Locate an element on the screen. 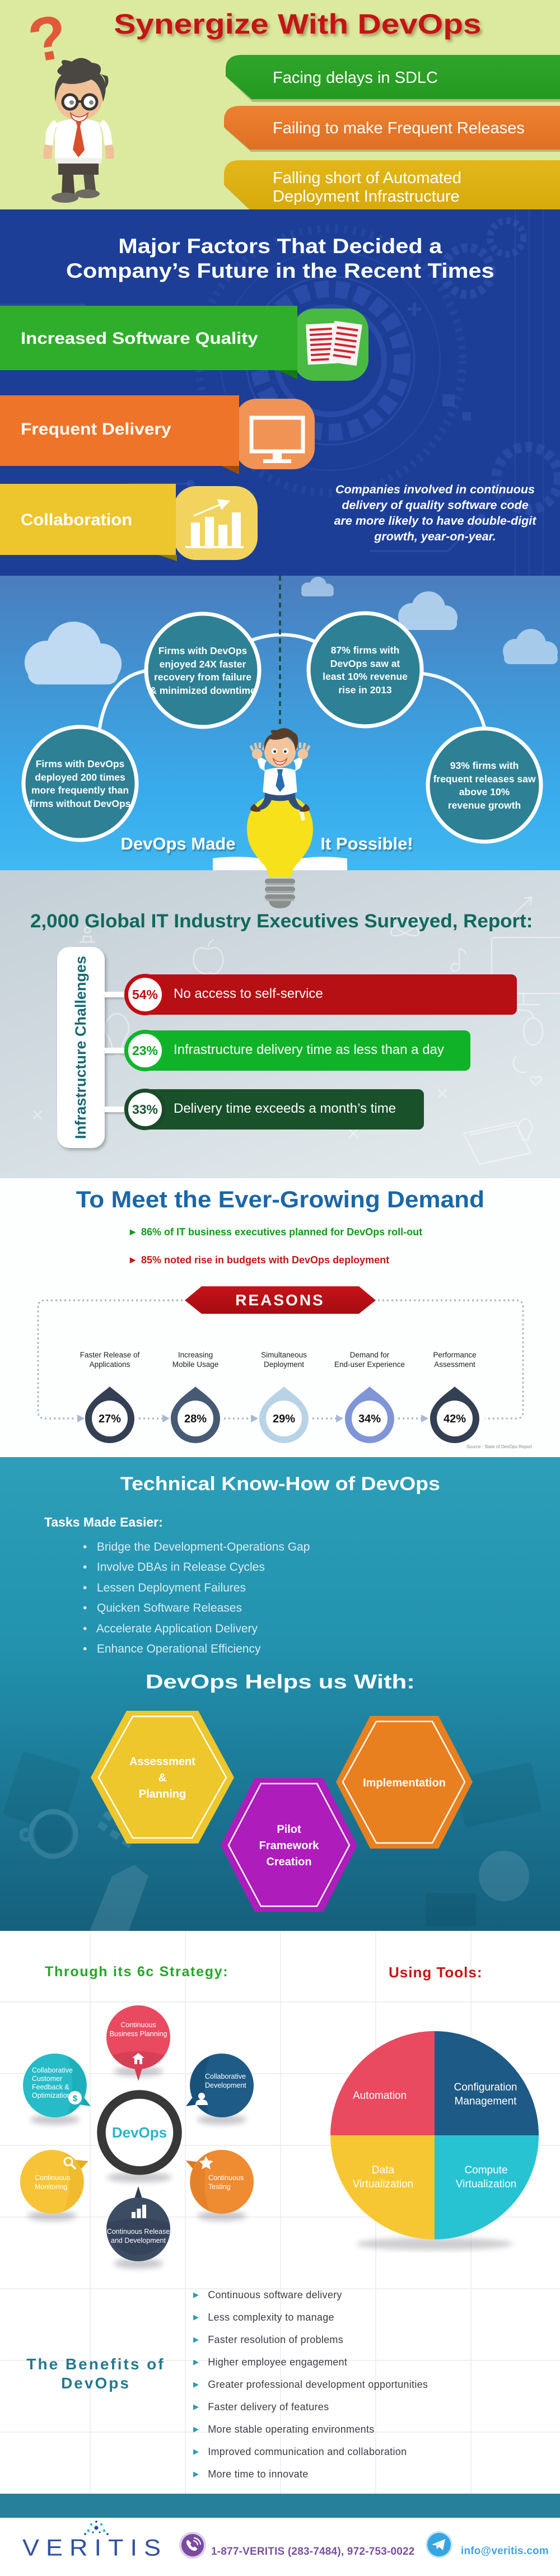 The width and height of the screenshot is (560, 2576). svg-text: Business Planning is located at coordinates (139, 2034).